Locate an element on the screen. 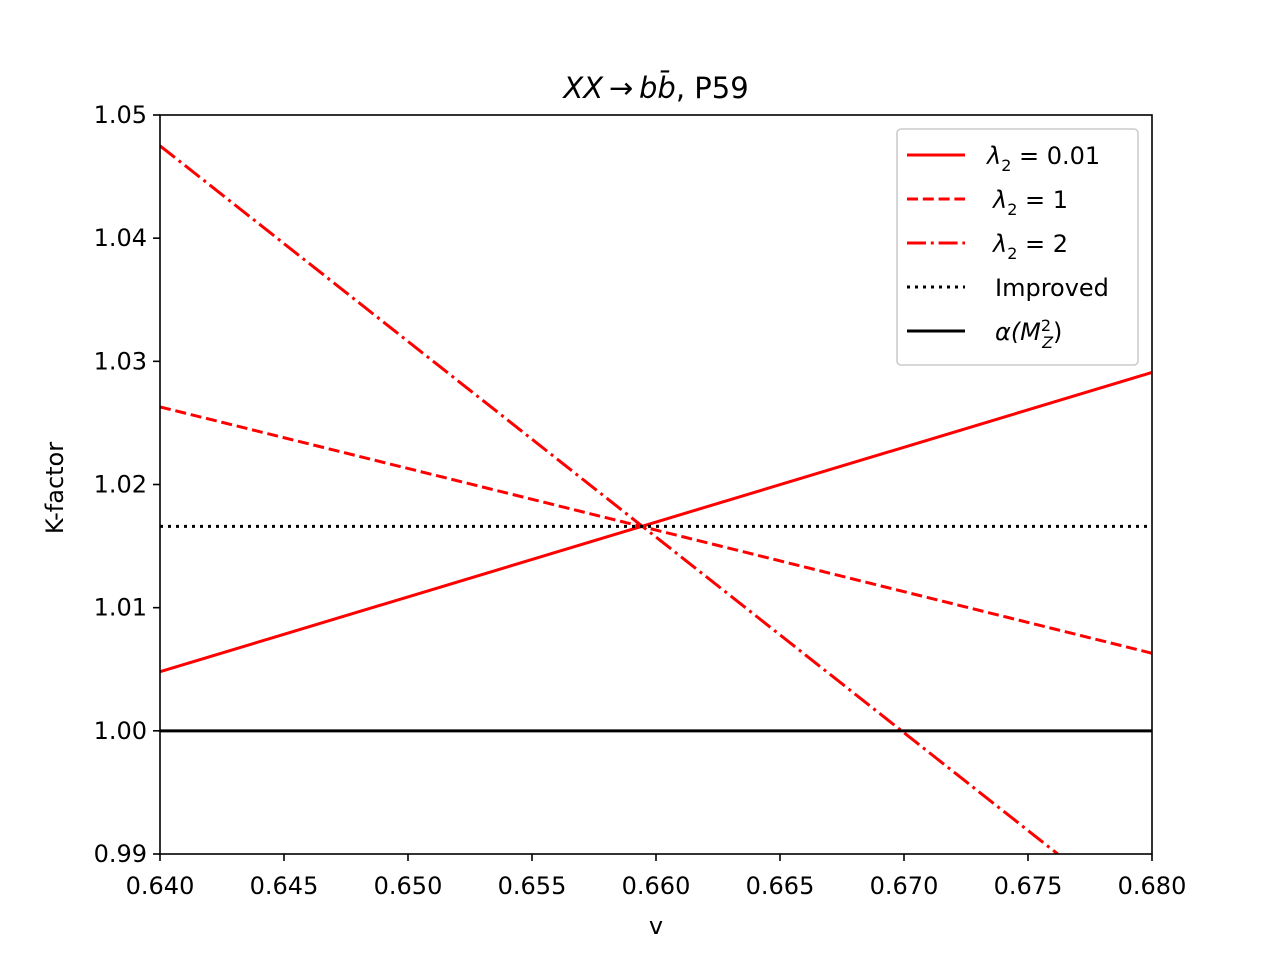 This screenshot has height=960, width=1280. x-tick-label: 0.670 is located at coordinates (904, 886).